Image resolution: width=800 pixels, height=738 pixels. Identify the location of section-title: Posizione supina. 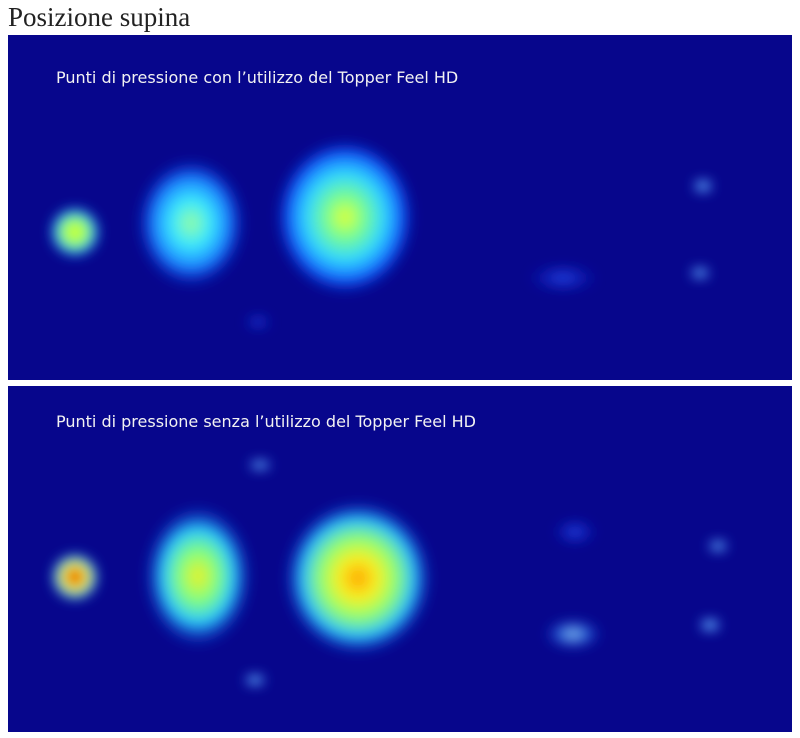
(99, 17).